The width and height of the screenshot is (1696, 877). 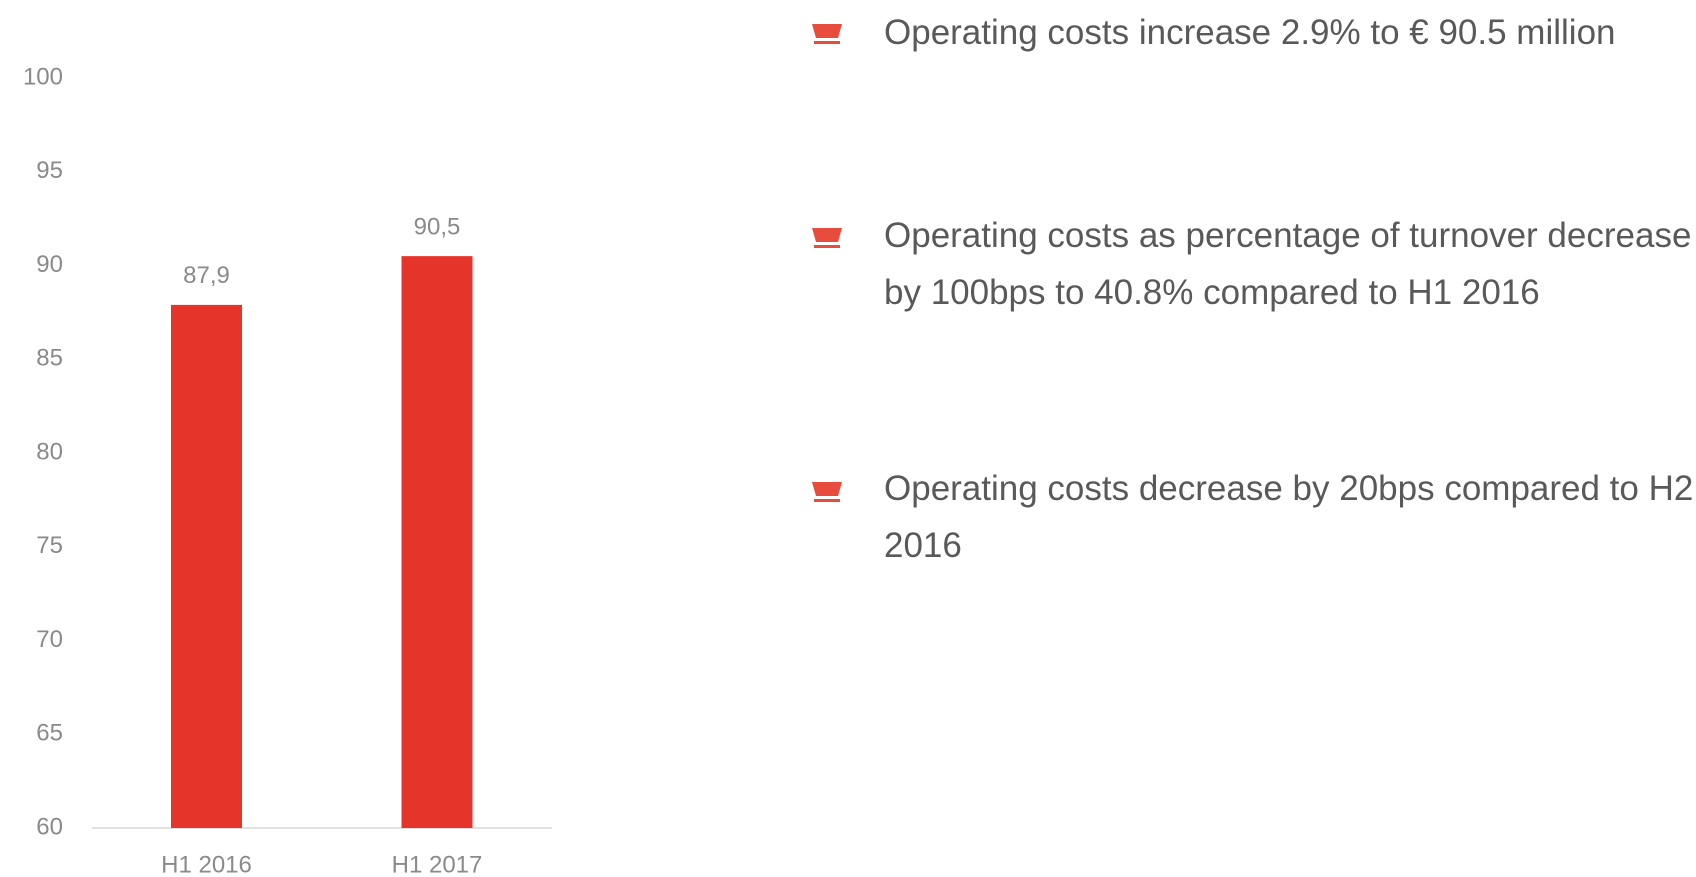 What do you see at coordinates (49, 826) in the screenshot?
I see `y-tick-label: 60` at bounding box center [49, 826].